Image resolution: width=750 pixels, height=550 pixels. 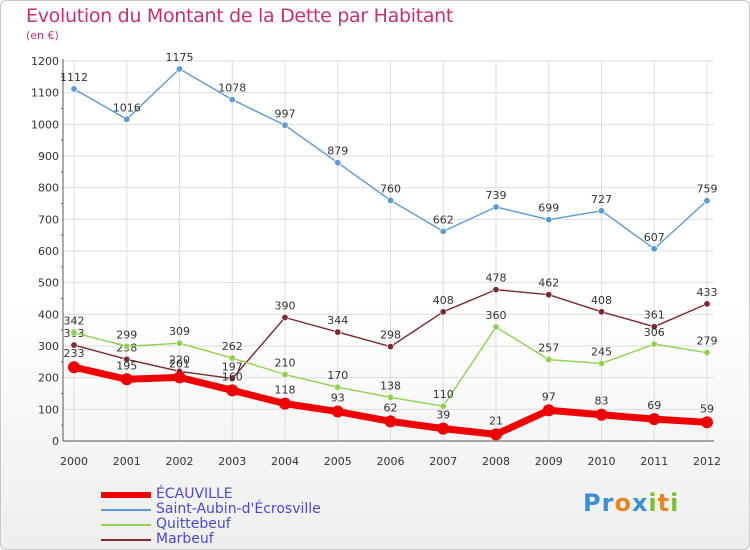 I want to click on data-label: 279, so click(x=707, y=341).